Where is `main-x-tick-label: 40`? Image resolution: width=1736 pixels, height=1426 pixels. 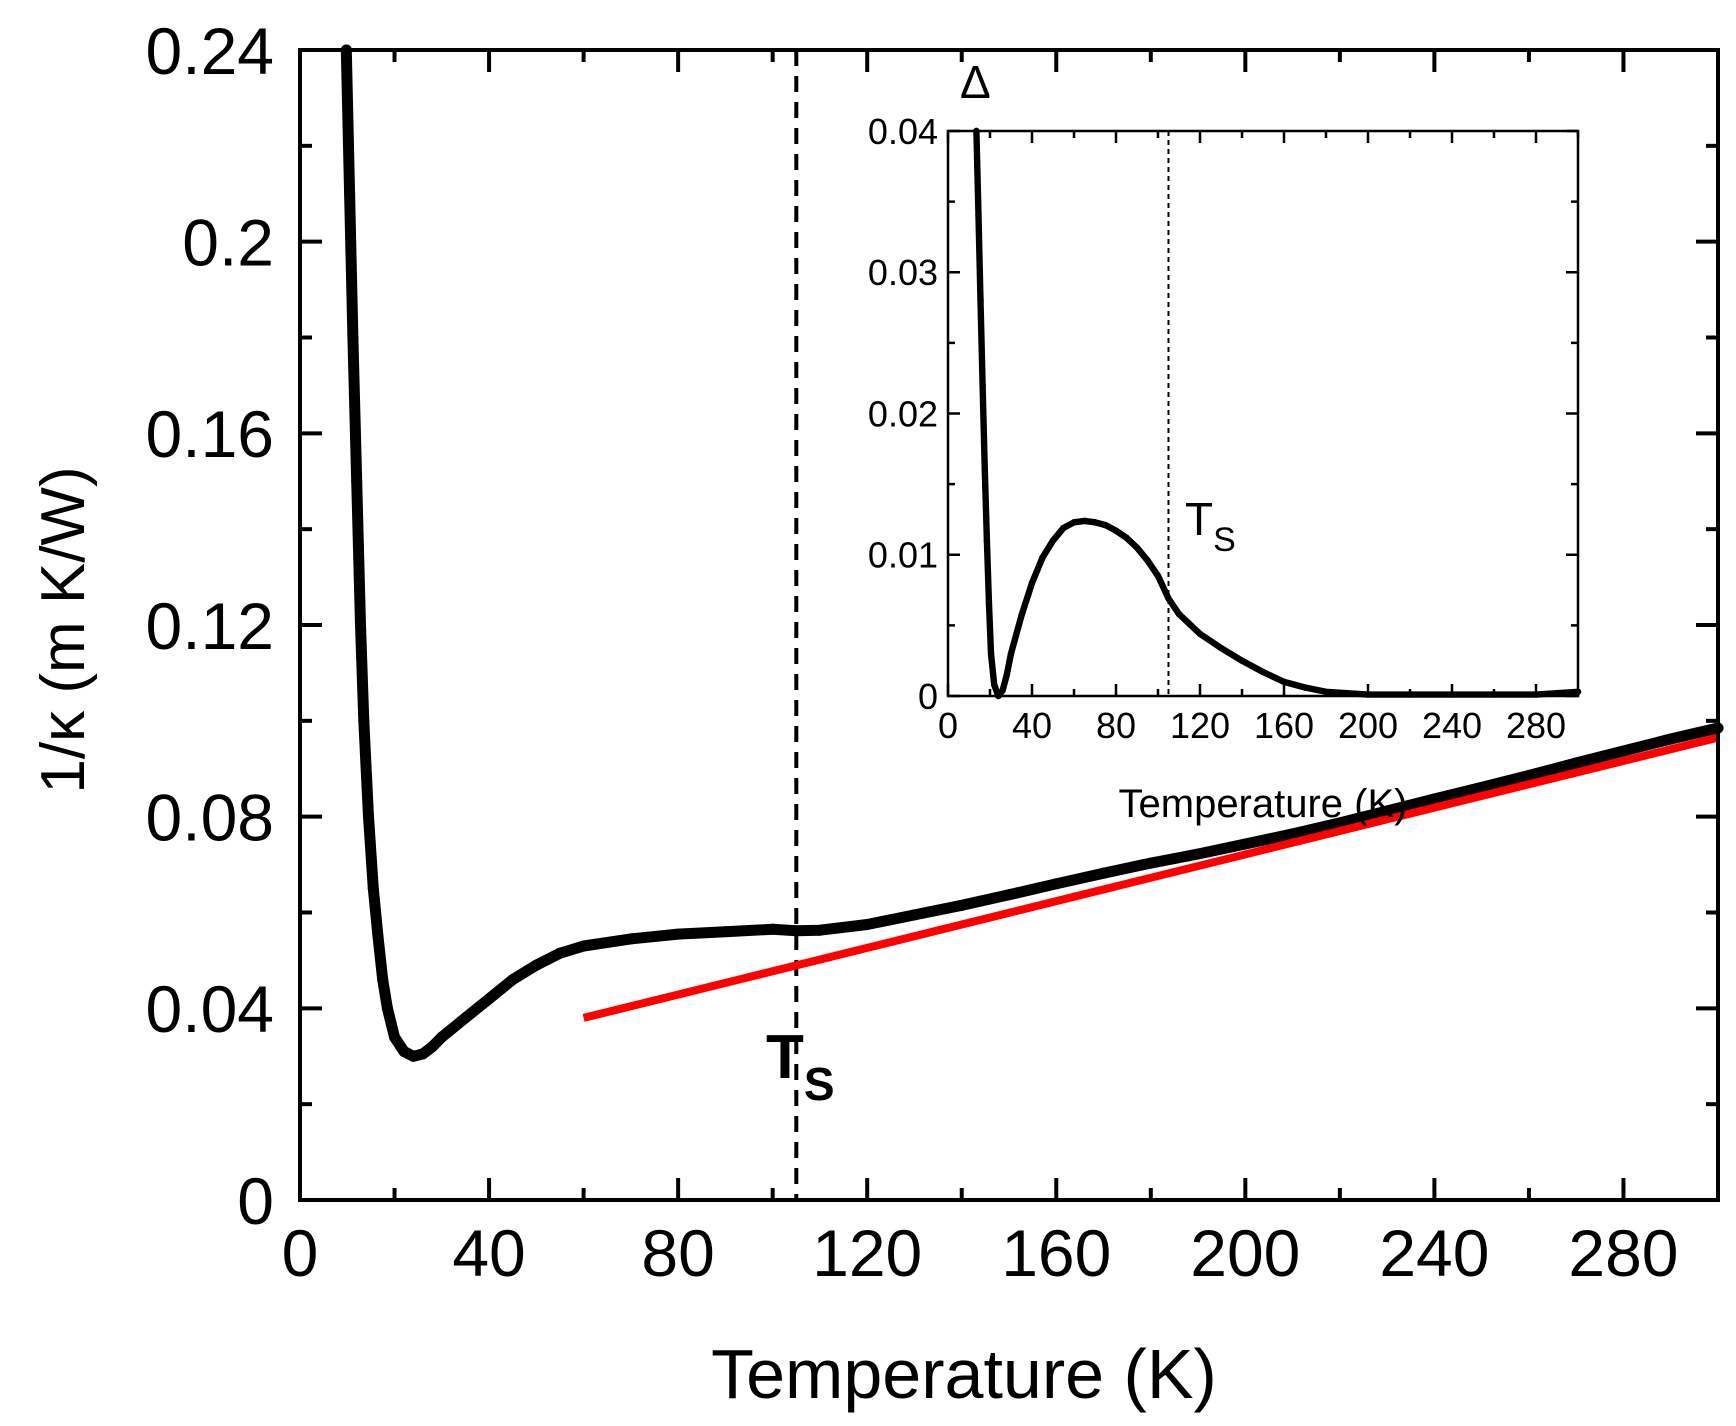
main-x-tick-label: 40 is located at coordinates (488, 1253).